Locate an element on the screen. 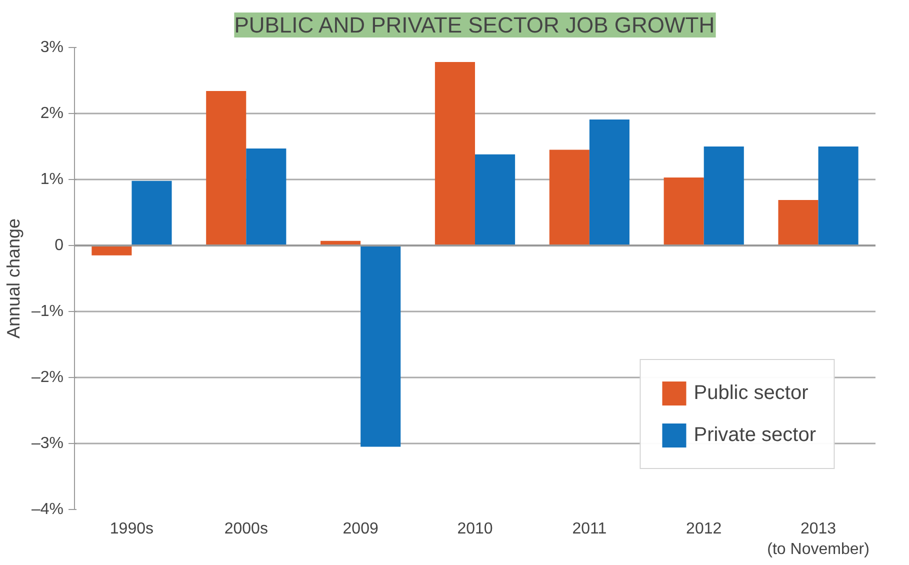 The height and width of the screenshot is (565, 909). legend-label: Public sector is located at coordinates (751, 393).